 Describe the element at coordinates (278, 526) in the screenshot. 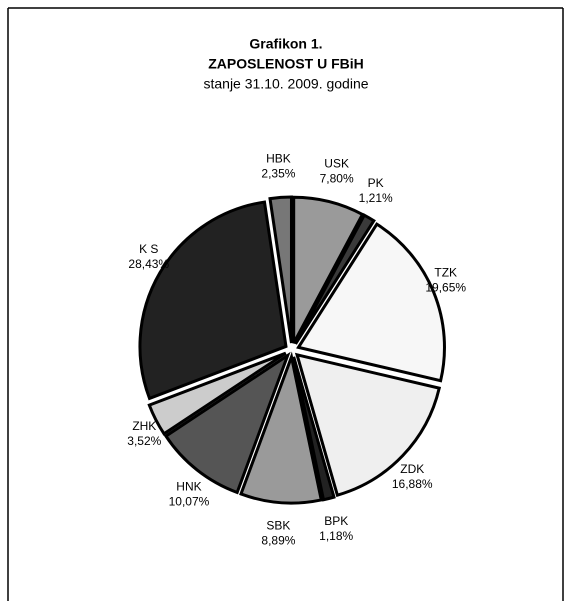

I see `slice-label: SBK` at that location.